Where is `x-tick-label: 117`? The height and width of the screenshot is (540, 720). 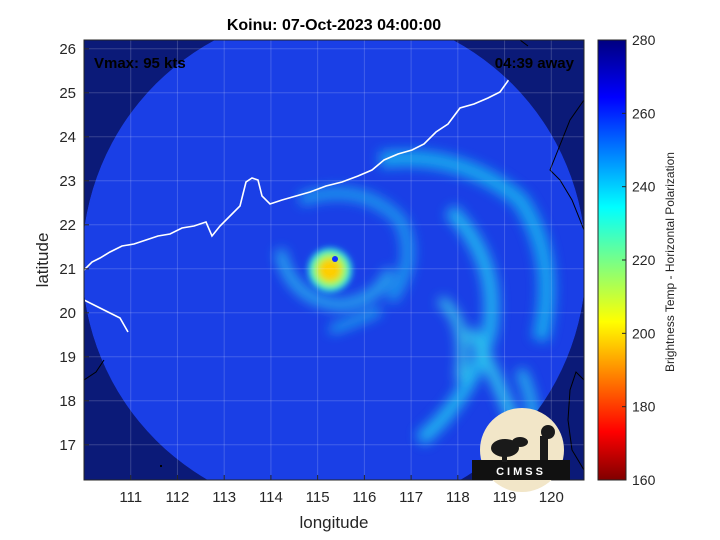 x-tick-label: 117 is located at coordinates (411, 497).